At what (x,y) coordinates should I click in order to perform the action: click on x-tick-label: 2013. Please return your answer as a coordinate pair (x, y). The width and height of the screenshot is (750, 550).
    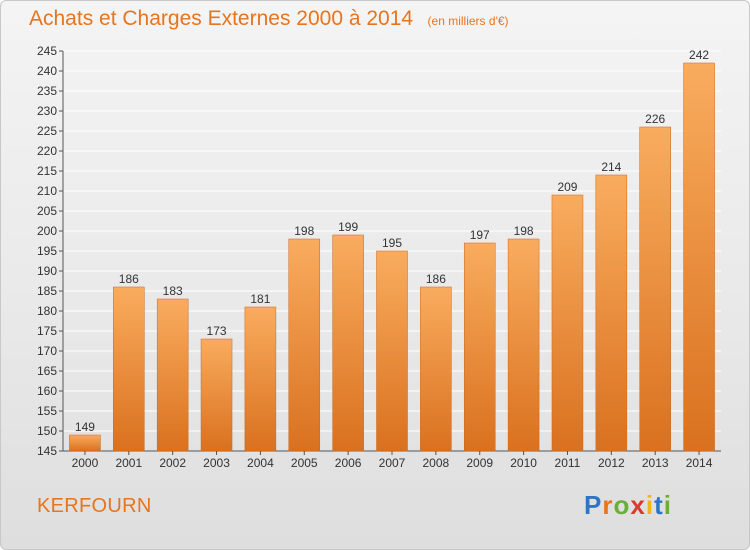
    Looking at the image, I should click on (655, 463).